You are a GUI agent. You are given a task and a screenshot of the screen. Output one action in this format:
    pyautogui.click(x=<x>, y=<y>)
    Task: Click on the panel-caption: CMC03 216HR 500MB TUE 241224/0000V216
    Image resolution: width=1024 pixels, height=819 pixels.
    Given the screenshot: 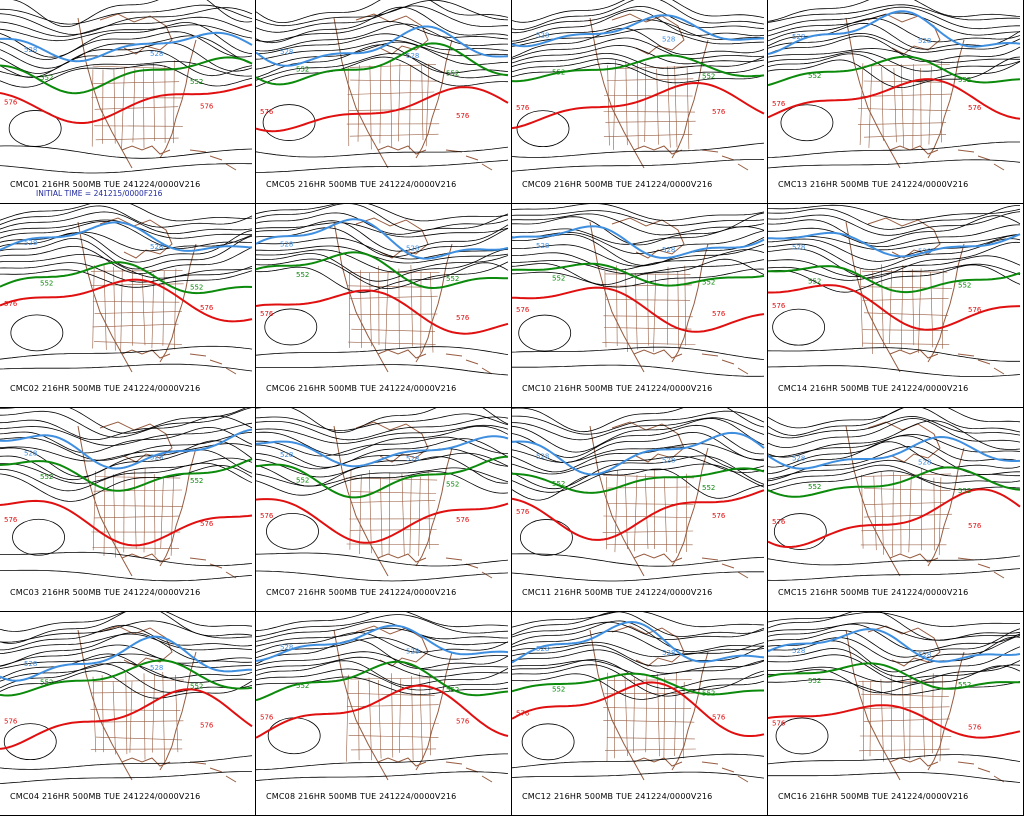 What is the action you would take?
    pyautogui.click(x=105, y=592)
    